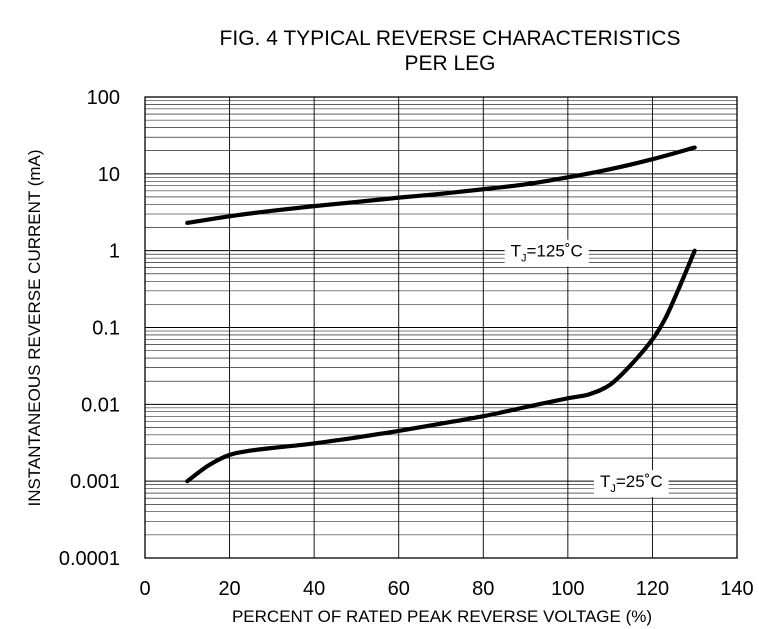 Image resolution: width=759 pixels, height=629 pixels. I want to click on chart-title: FIG. 4 TYPICAL REVERSE CHARACTERISTICS, so click(450, 38).